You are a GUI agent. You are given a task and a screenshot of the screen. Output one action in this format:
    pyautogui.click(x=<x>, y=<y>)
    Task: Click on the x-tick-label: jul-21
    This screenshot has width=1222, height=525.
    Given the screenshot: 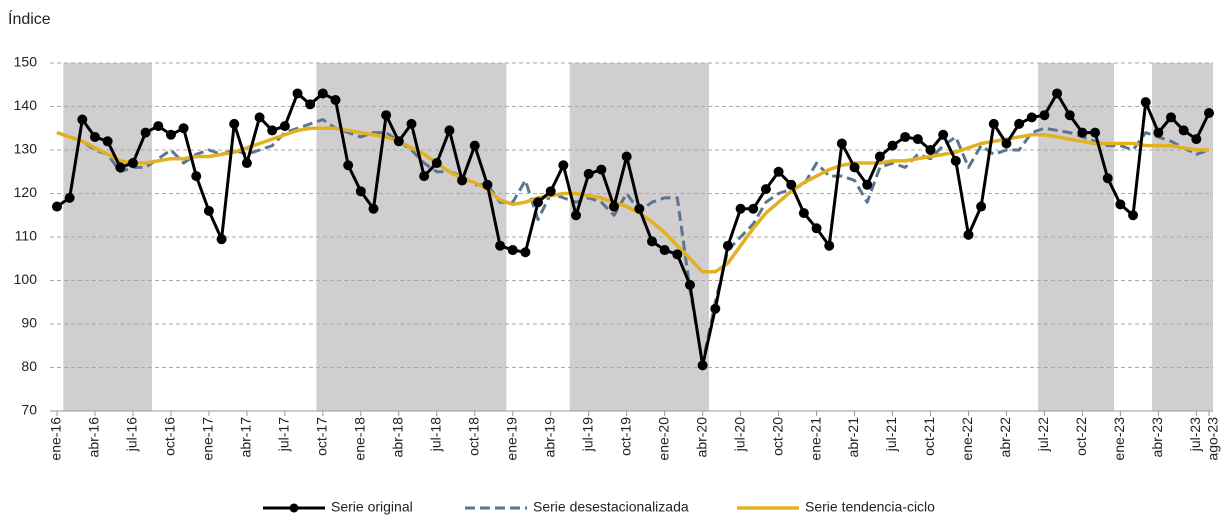 What is the action you would take?
    pyautogui.click(x=891, y=434)
    